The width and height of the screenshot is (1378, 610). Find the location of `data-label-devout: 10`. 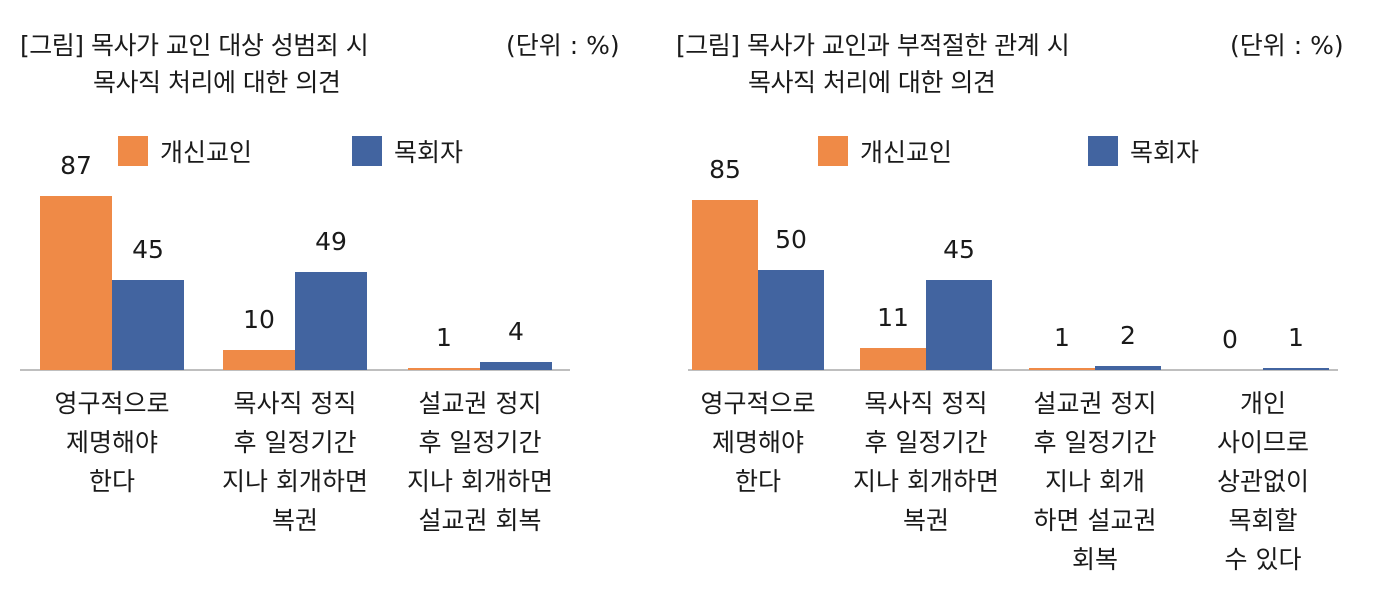

data-label-devout: 10 is located at coordinates (259, 319).